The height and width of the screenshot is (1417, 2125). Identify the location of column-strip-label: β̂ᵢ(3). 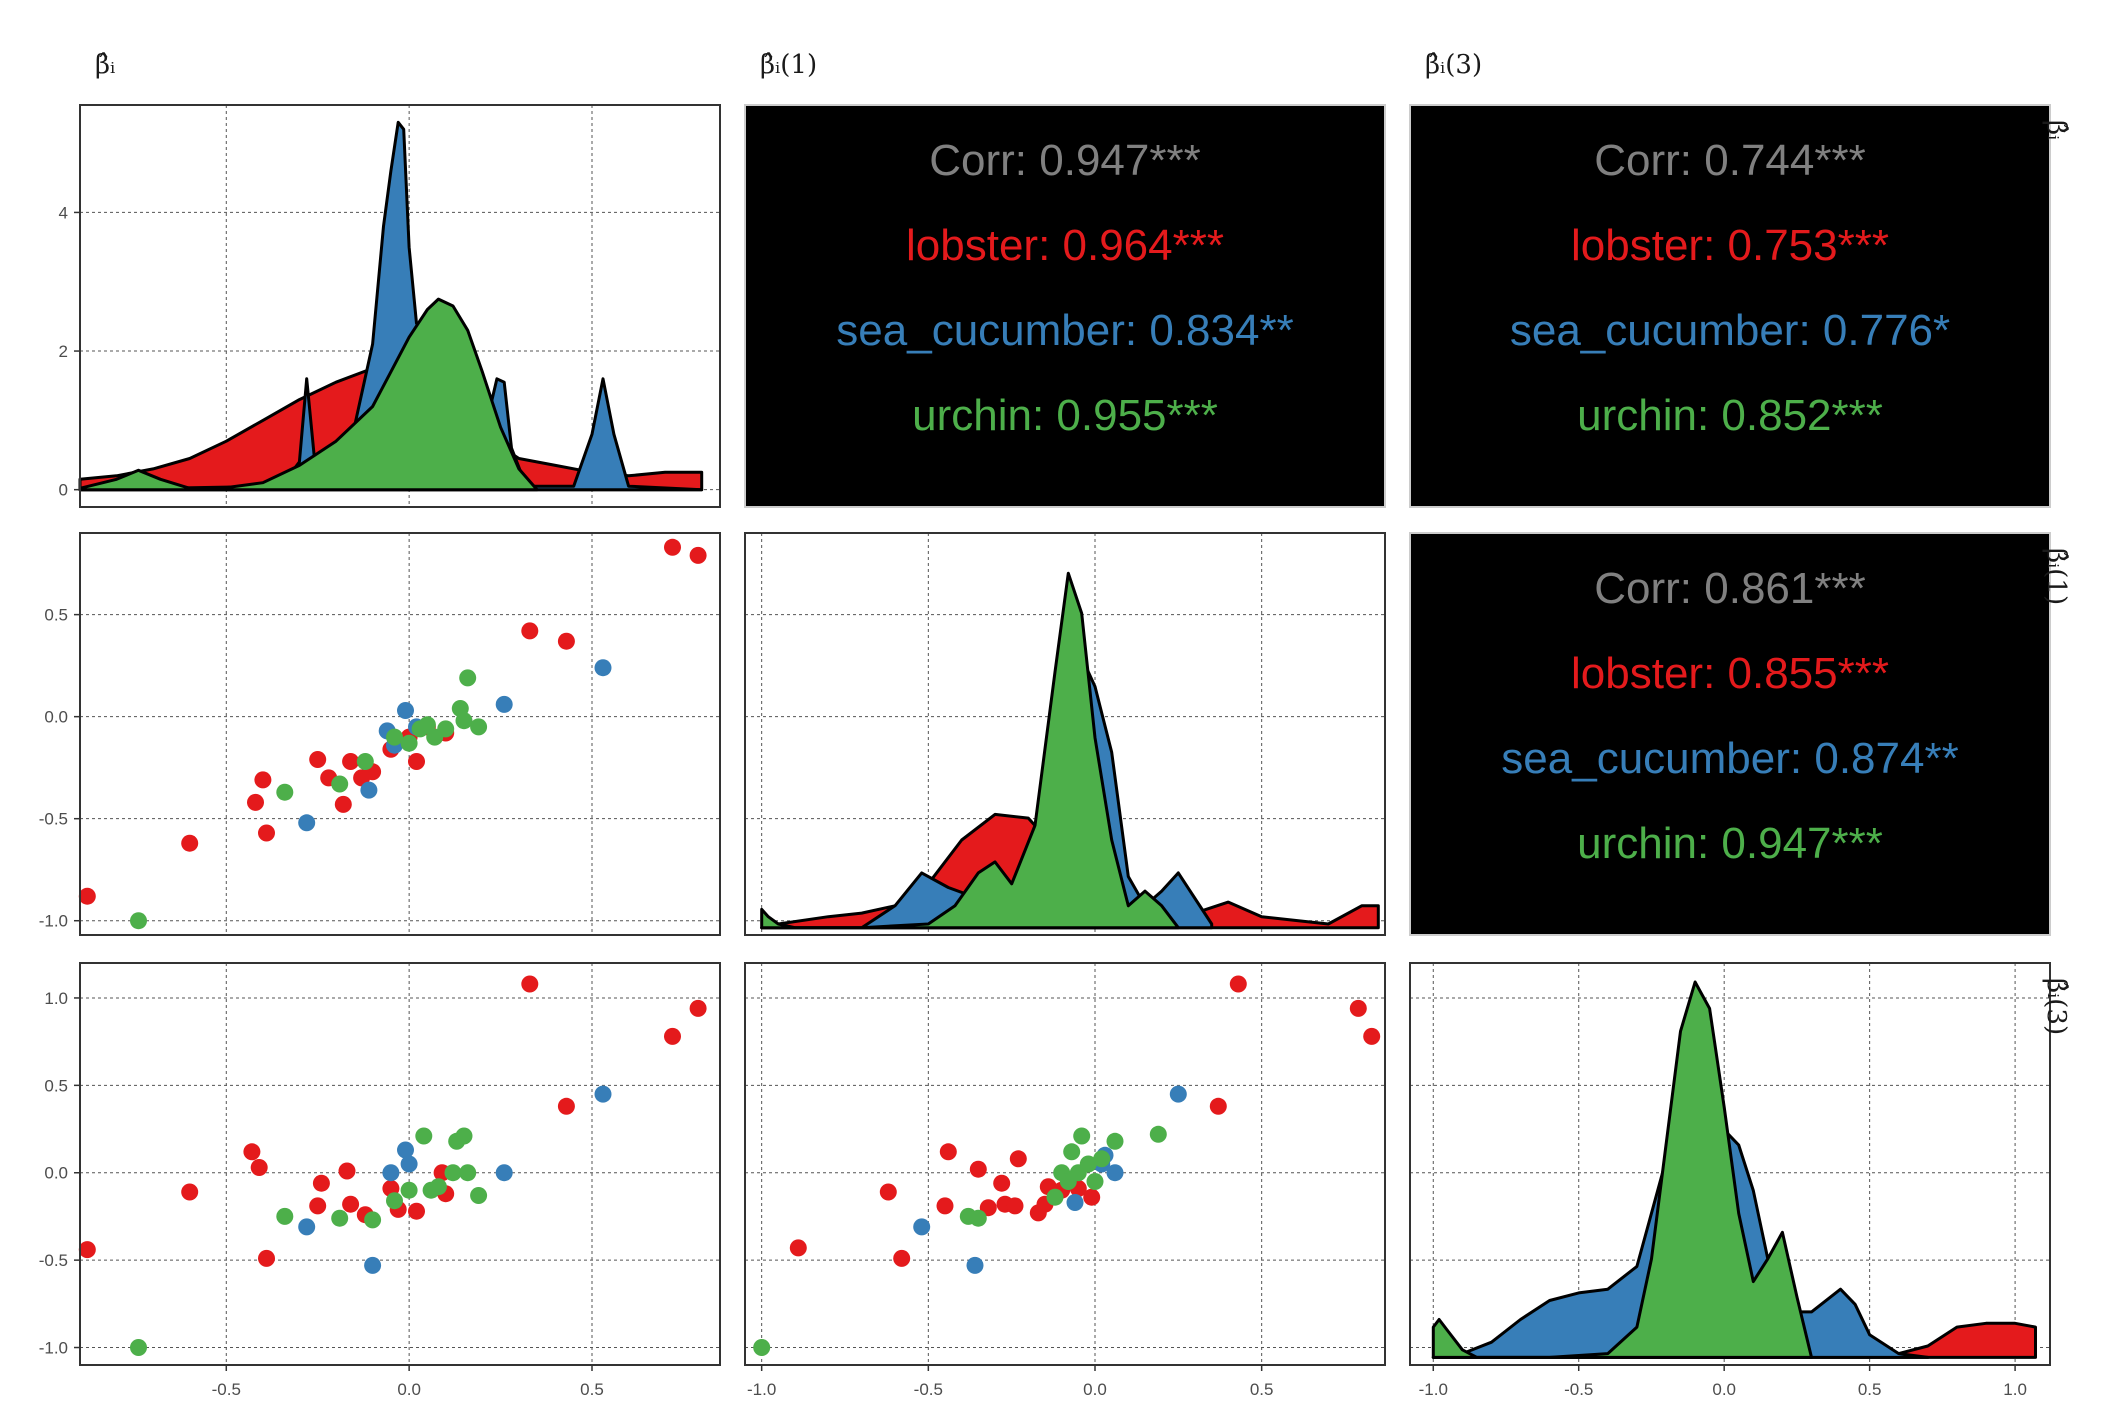
(1453, 65).